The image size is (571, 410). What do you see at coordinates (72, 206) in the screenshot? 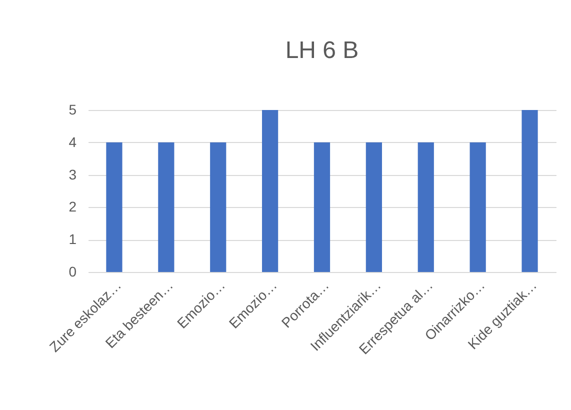
I see `y-tick-label: 2` at bounding box center [72, 206].